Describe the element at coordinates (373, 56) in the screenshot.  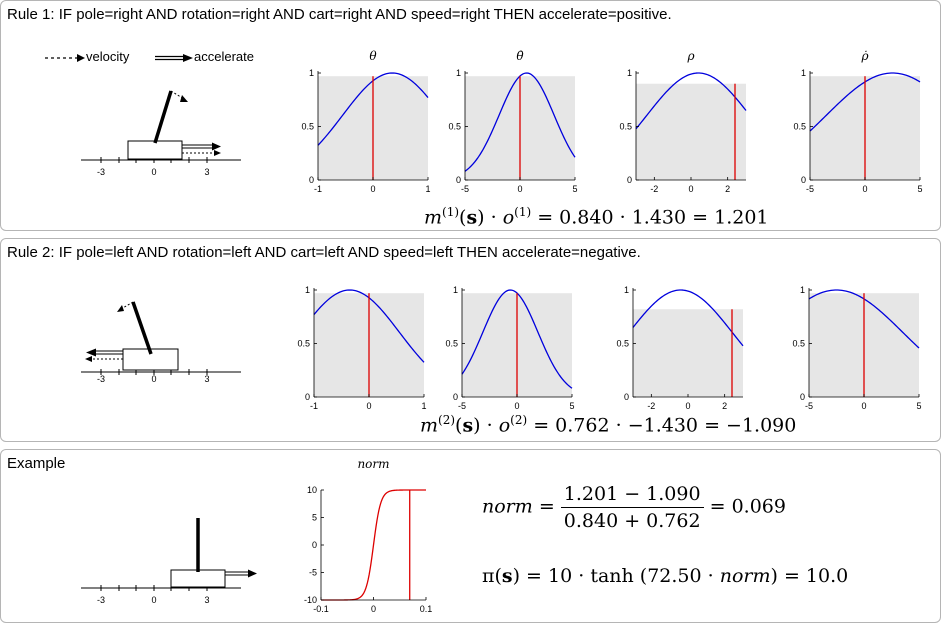
I see `plot-title: θ` at that location.